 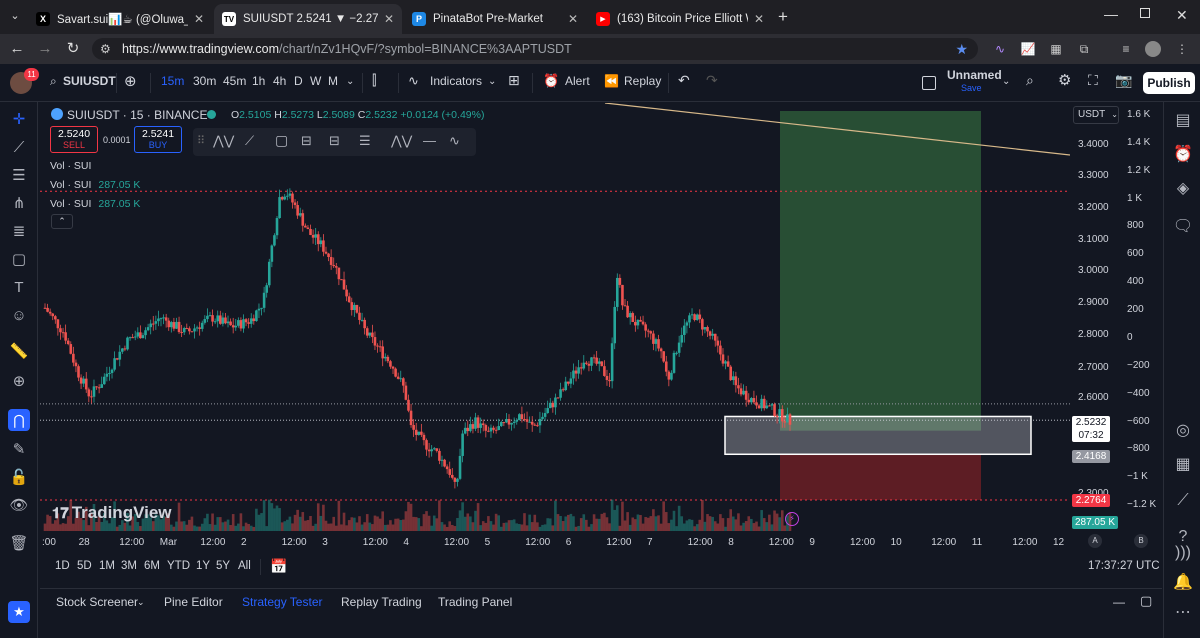 I want to click on stream-icon: ))), so click(x=1183, y=552).